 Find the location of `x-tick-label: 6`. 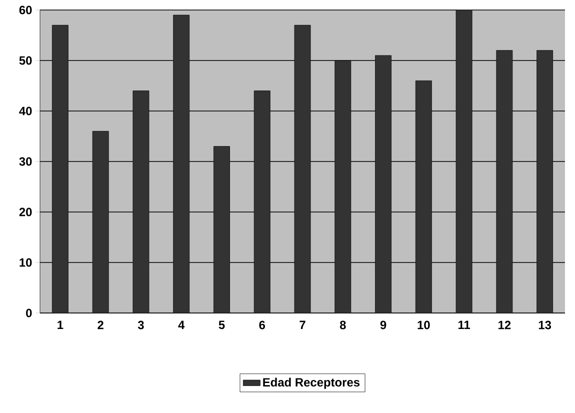

x-tick-label: 6 is located at coordinates (262, 325).